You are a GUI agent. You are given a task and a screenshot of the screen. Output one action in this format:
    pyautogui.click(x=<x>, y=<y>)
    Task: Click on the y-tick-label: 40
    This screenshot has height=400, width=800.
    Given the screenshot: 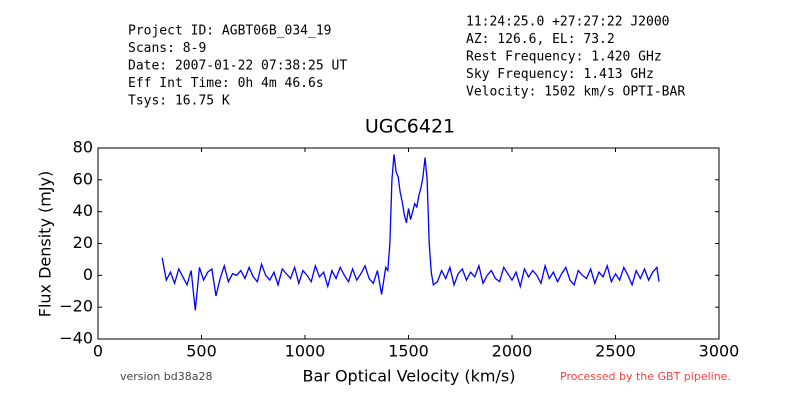 What is the action you would take?
    pyautogui.click(x=83, y=210)
    